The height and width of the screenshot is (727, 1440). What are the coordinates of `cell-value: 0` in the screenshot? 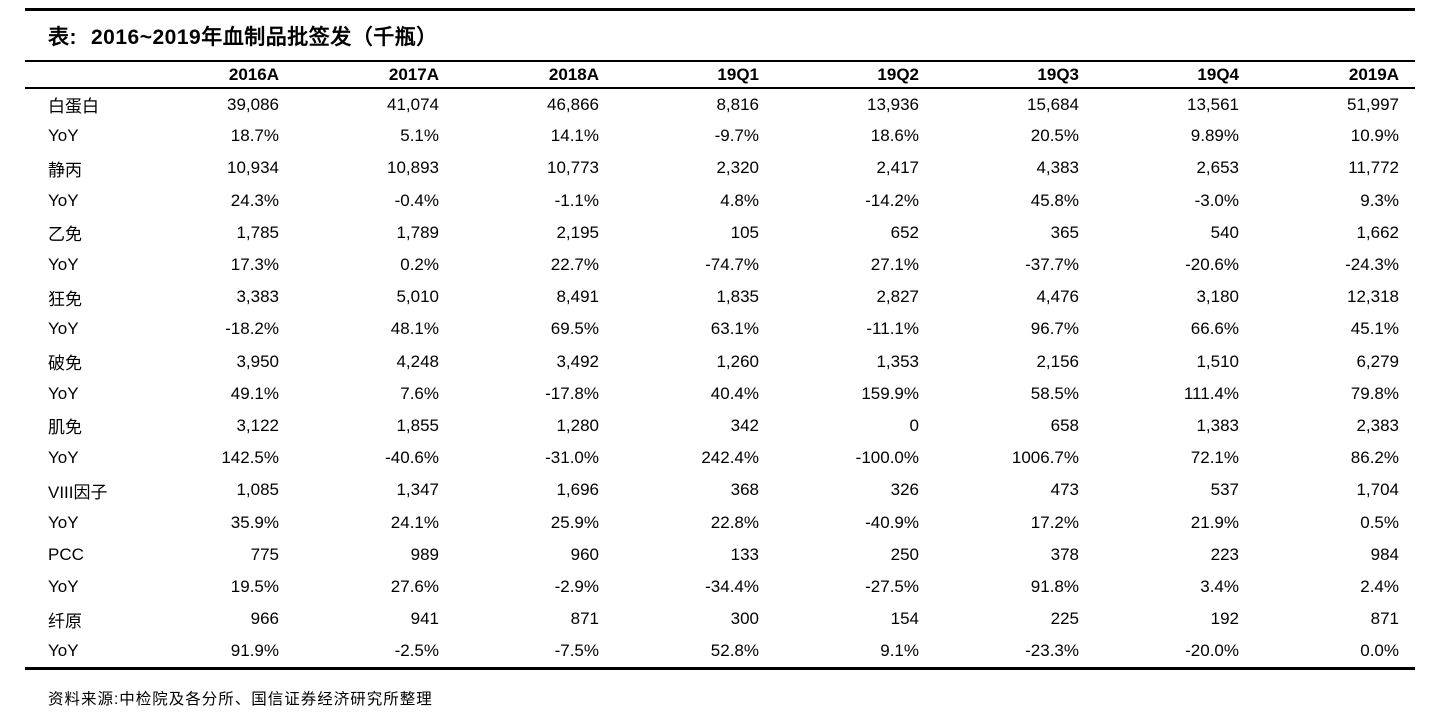 It's located at (914, 425).